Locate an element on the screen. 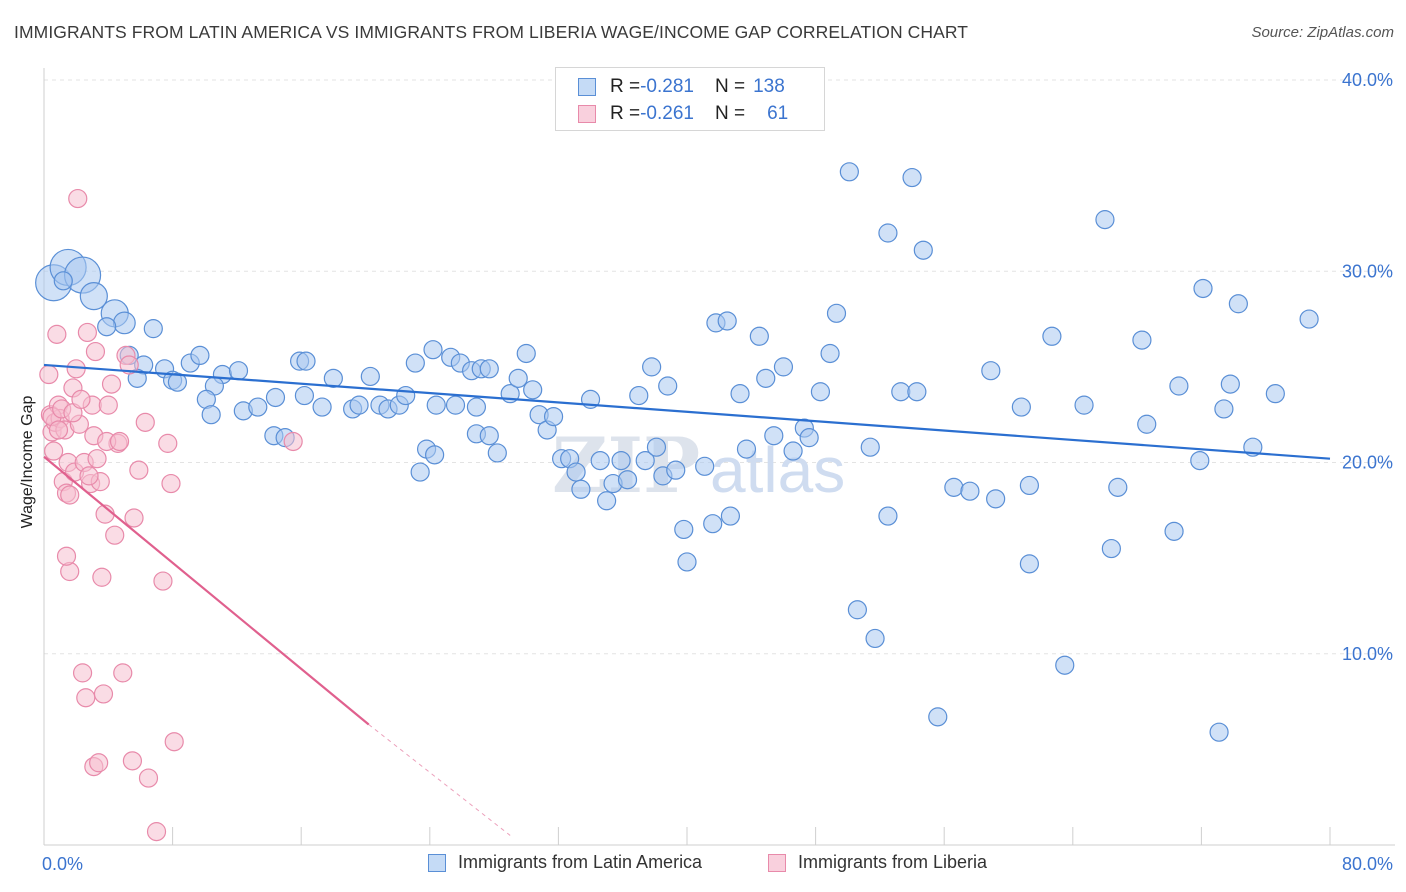 Image resolution: width=1406 pixels, height=892 pixels. legend-item-latin-america: Immigrants from Latin America is located at coordinates (565, 862).